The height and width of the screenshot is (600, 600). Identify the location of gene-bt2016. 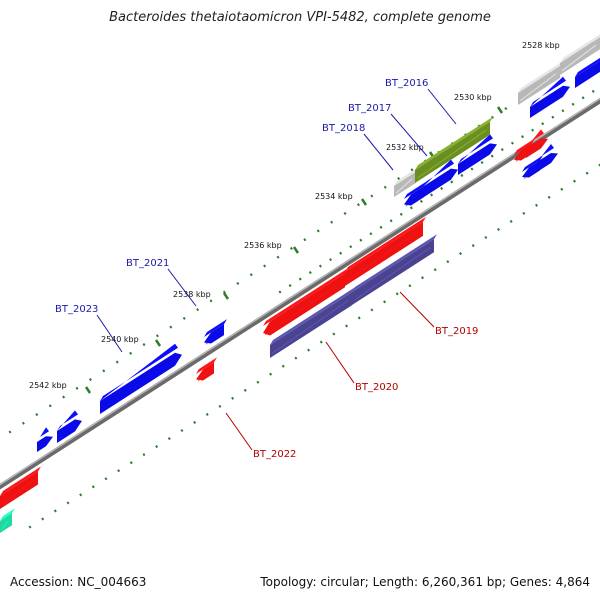
(477, 154).